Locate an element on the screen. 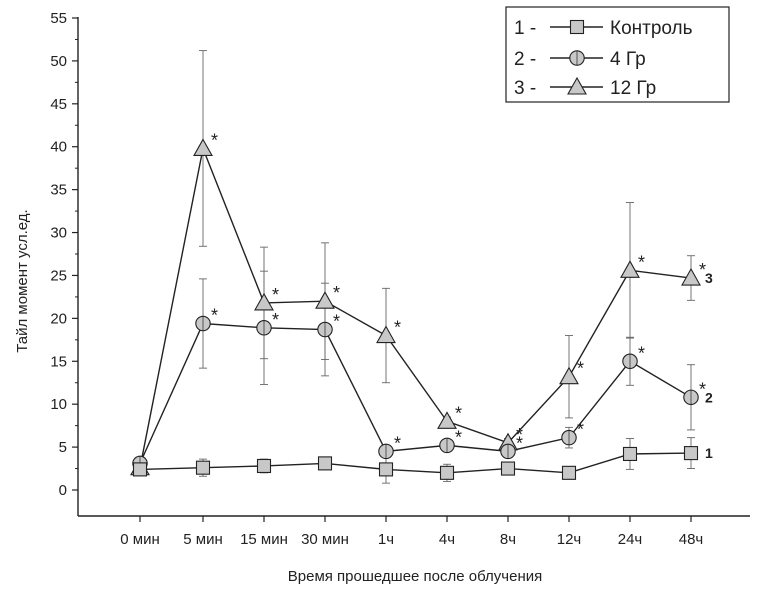 This screenshot has width=764, height=590. y-tick-label: 35 is located at coordinates (58, 190).